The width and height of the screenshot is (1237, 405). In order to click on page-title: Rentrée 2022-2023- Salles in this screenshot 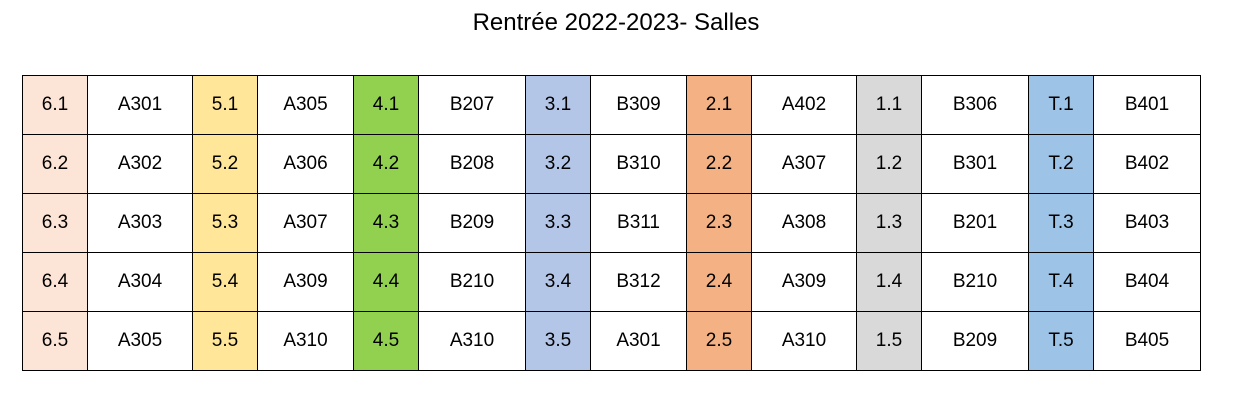, I will do `click(616, 22)`.